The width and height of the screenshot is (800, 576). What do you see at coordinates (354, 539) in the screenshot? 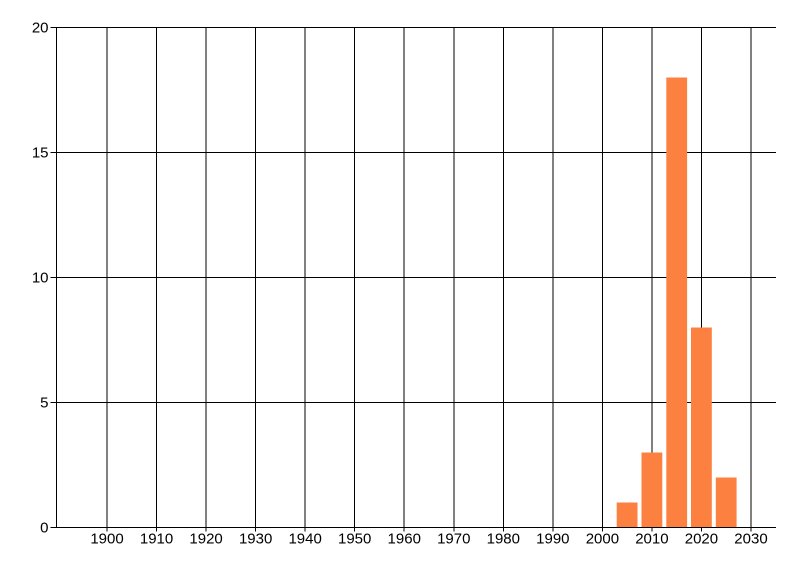
I see `x-tick-label: 1950` at bounding box center [354, 539].